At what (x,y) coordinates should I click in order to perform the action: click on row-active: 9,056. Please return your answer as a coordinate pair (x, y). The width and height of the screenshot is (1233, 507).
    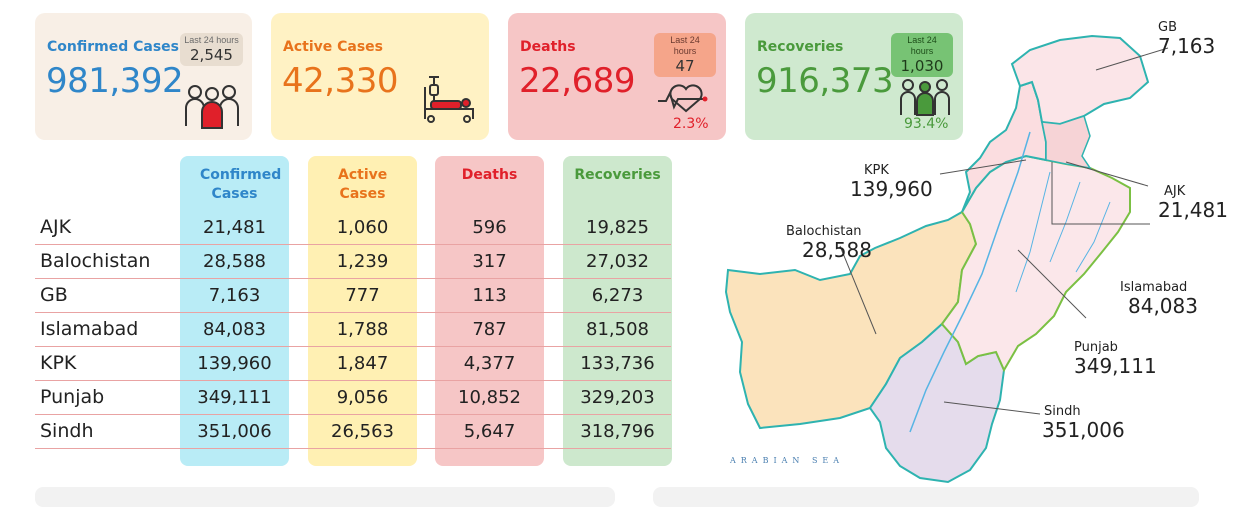
    Looking at the image, I should click on (362, 397).